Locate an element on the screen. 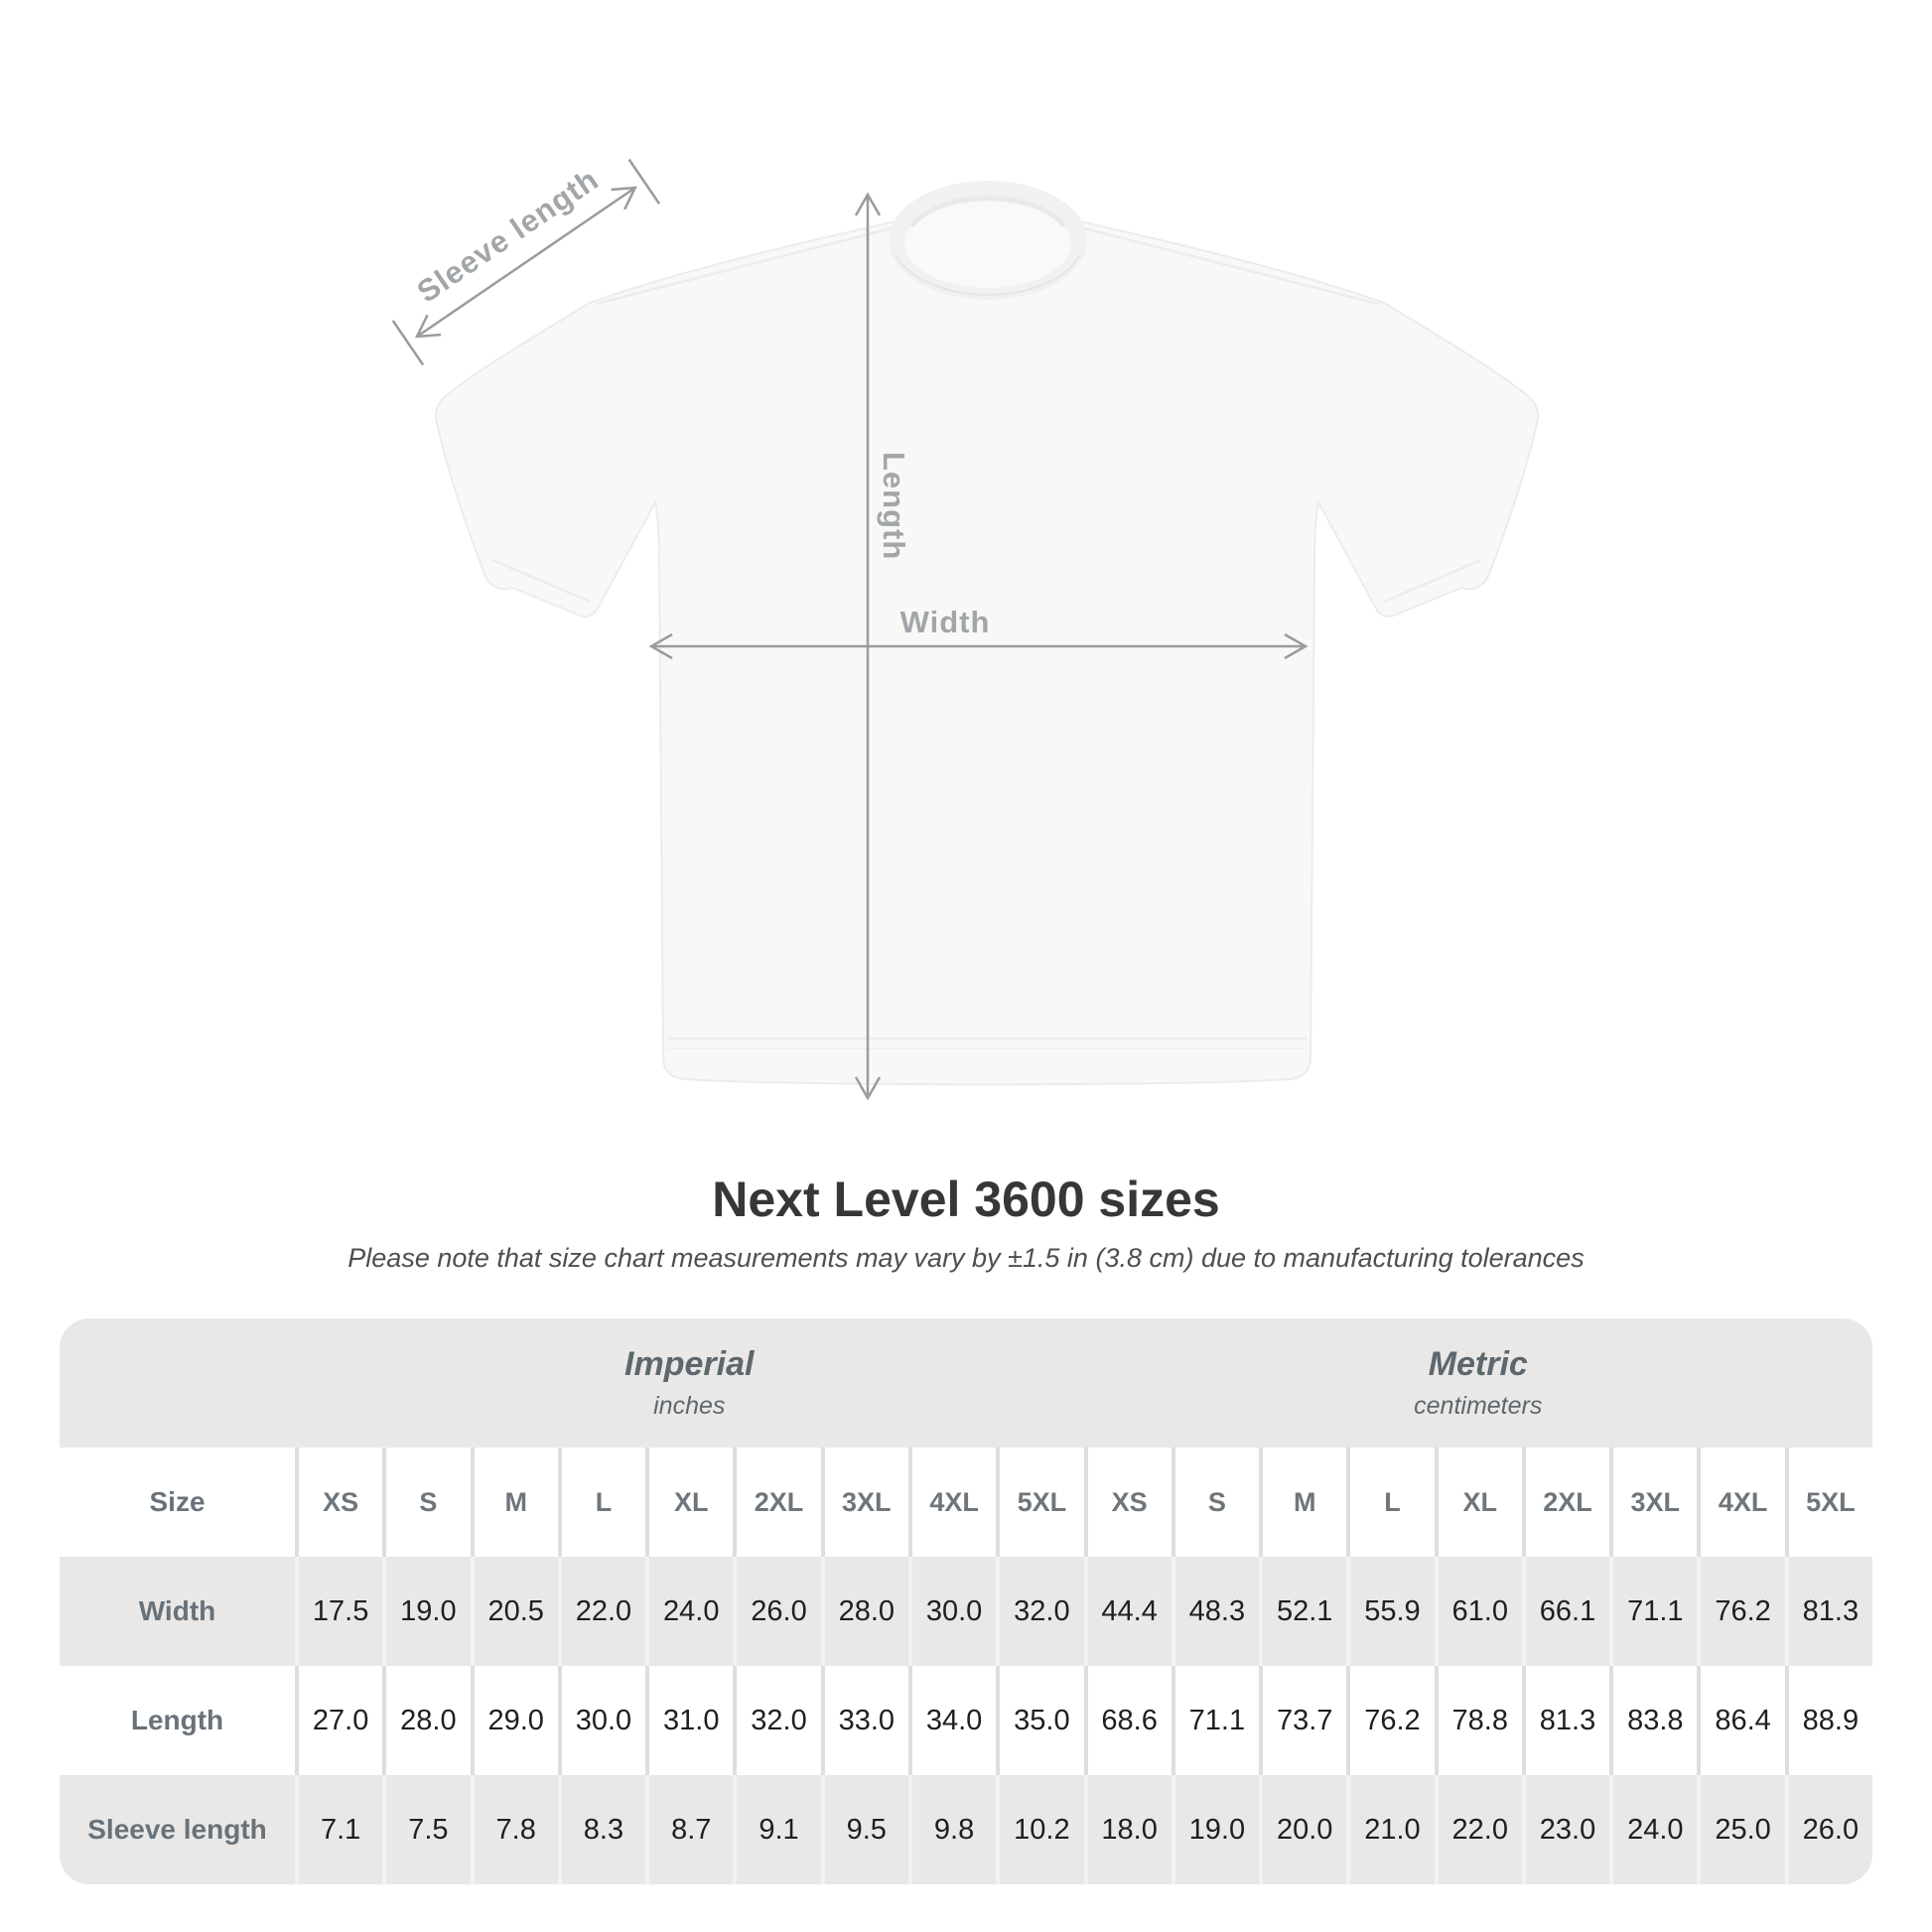  row-label: Length is located at coordinates (177, 1721).